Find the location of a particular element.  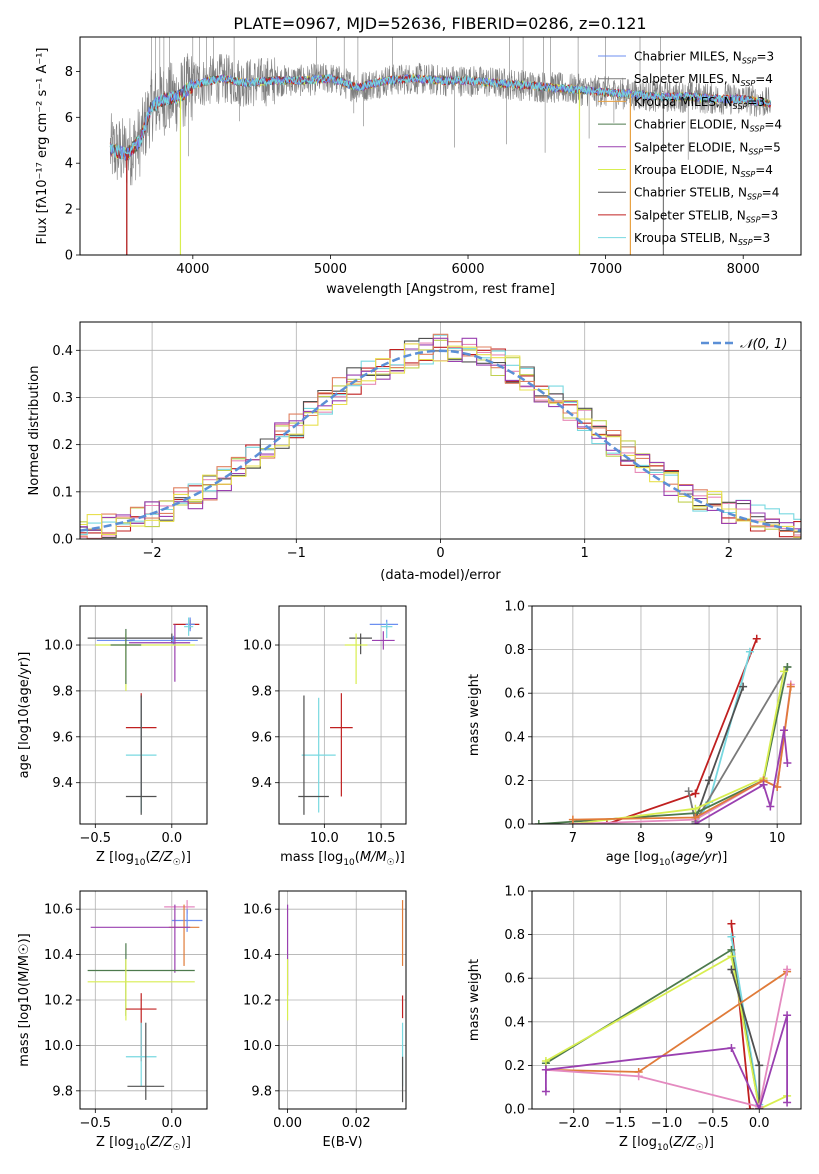

x-axis-label: (data-model)/error is located at coordinates (440, 575).